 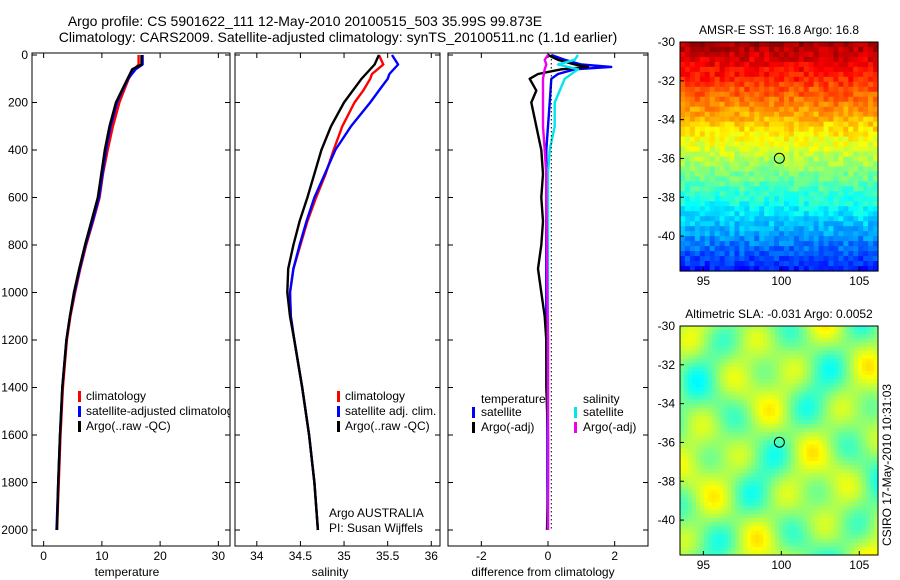 I want to click on map-y-tick-label: -38, so click(x=667, y=481).